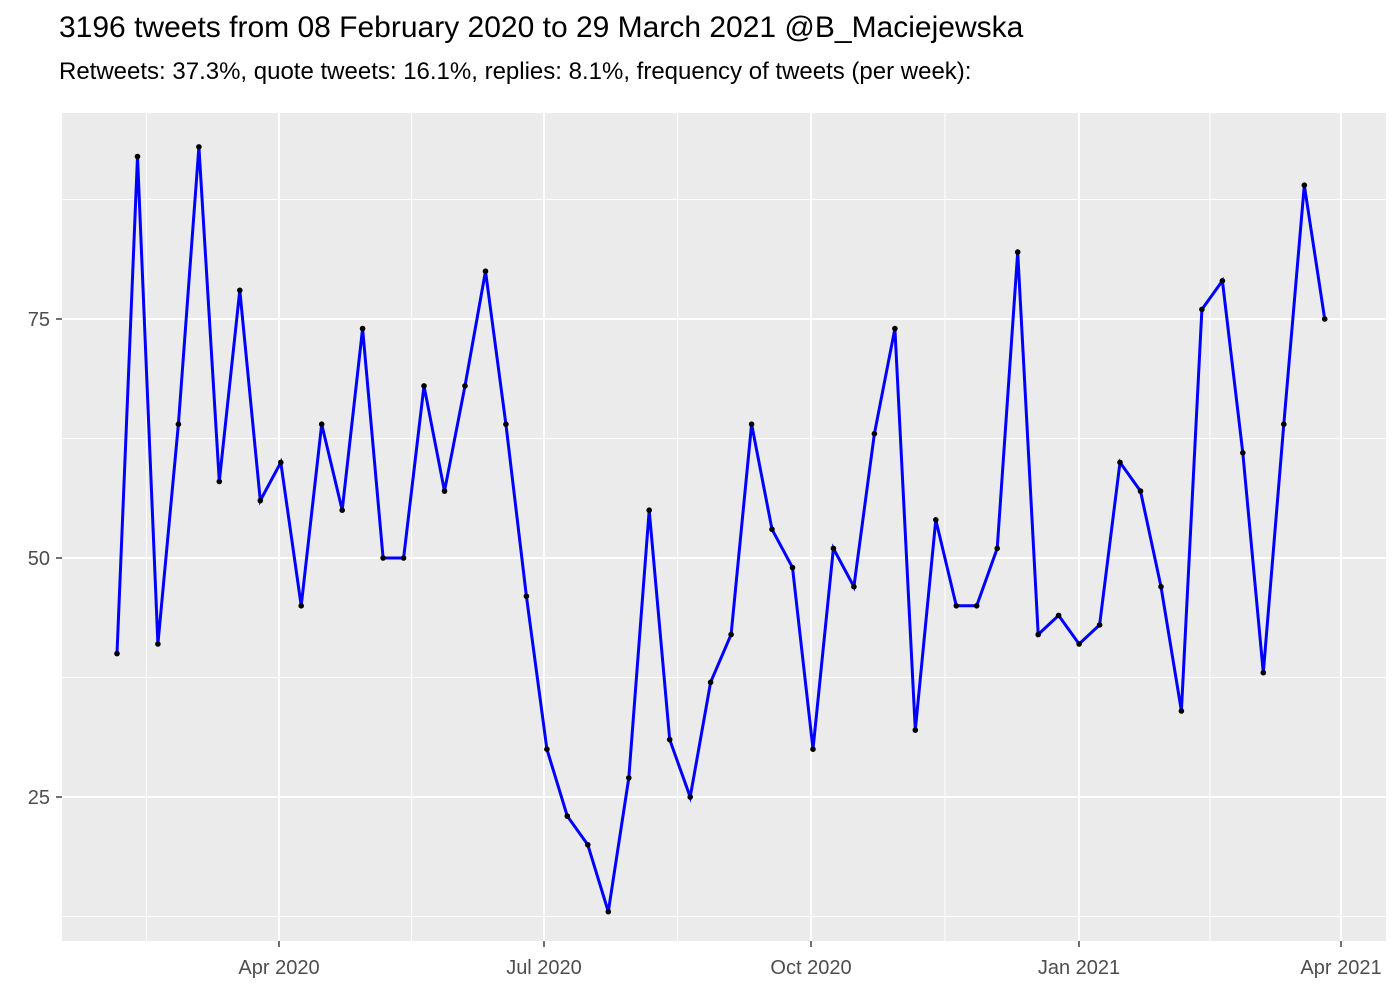 Image resolution: width=1400 pixels, height=1000 pixels. Describe the element at coordinates (1340, 968) in the screenshot. I see `x-axis-tick-label: Apr 2021` at that location.